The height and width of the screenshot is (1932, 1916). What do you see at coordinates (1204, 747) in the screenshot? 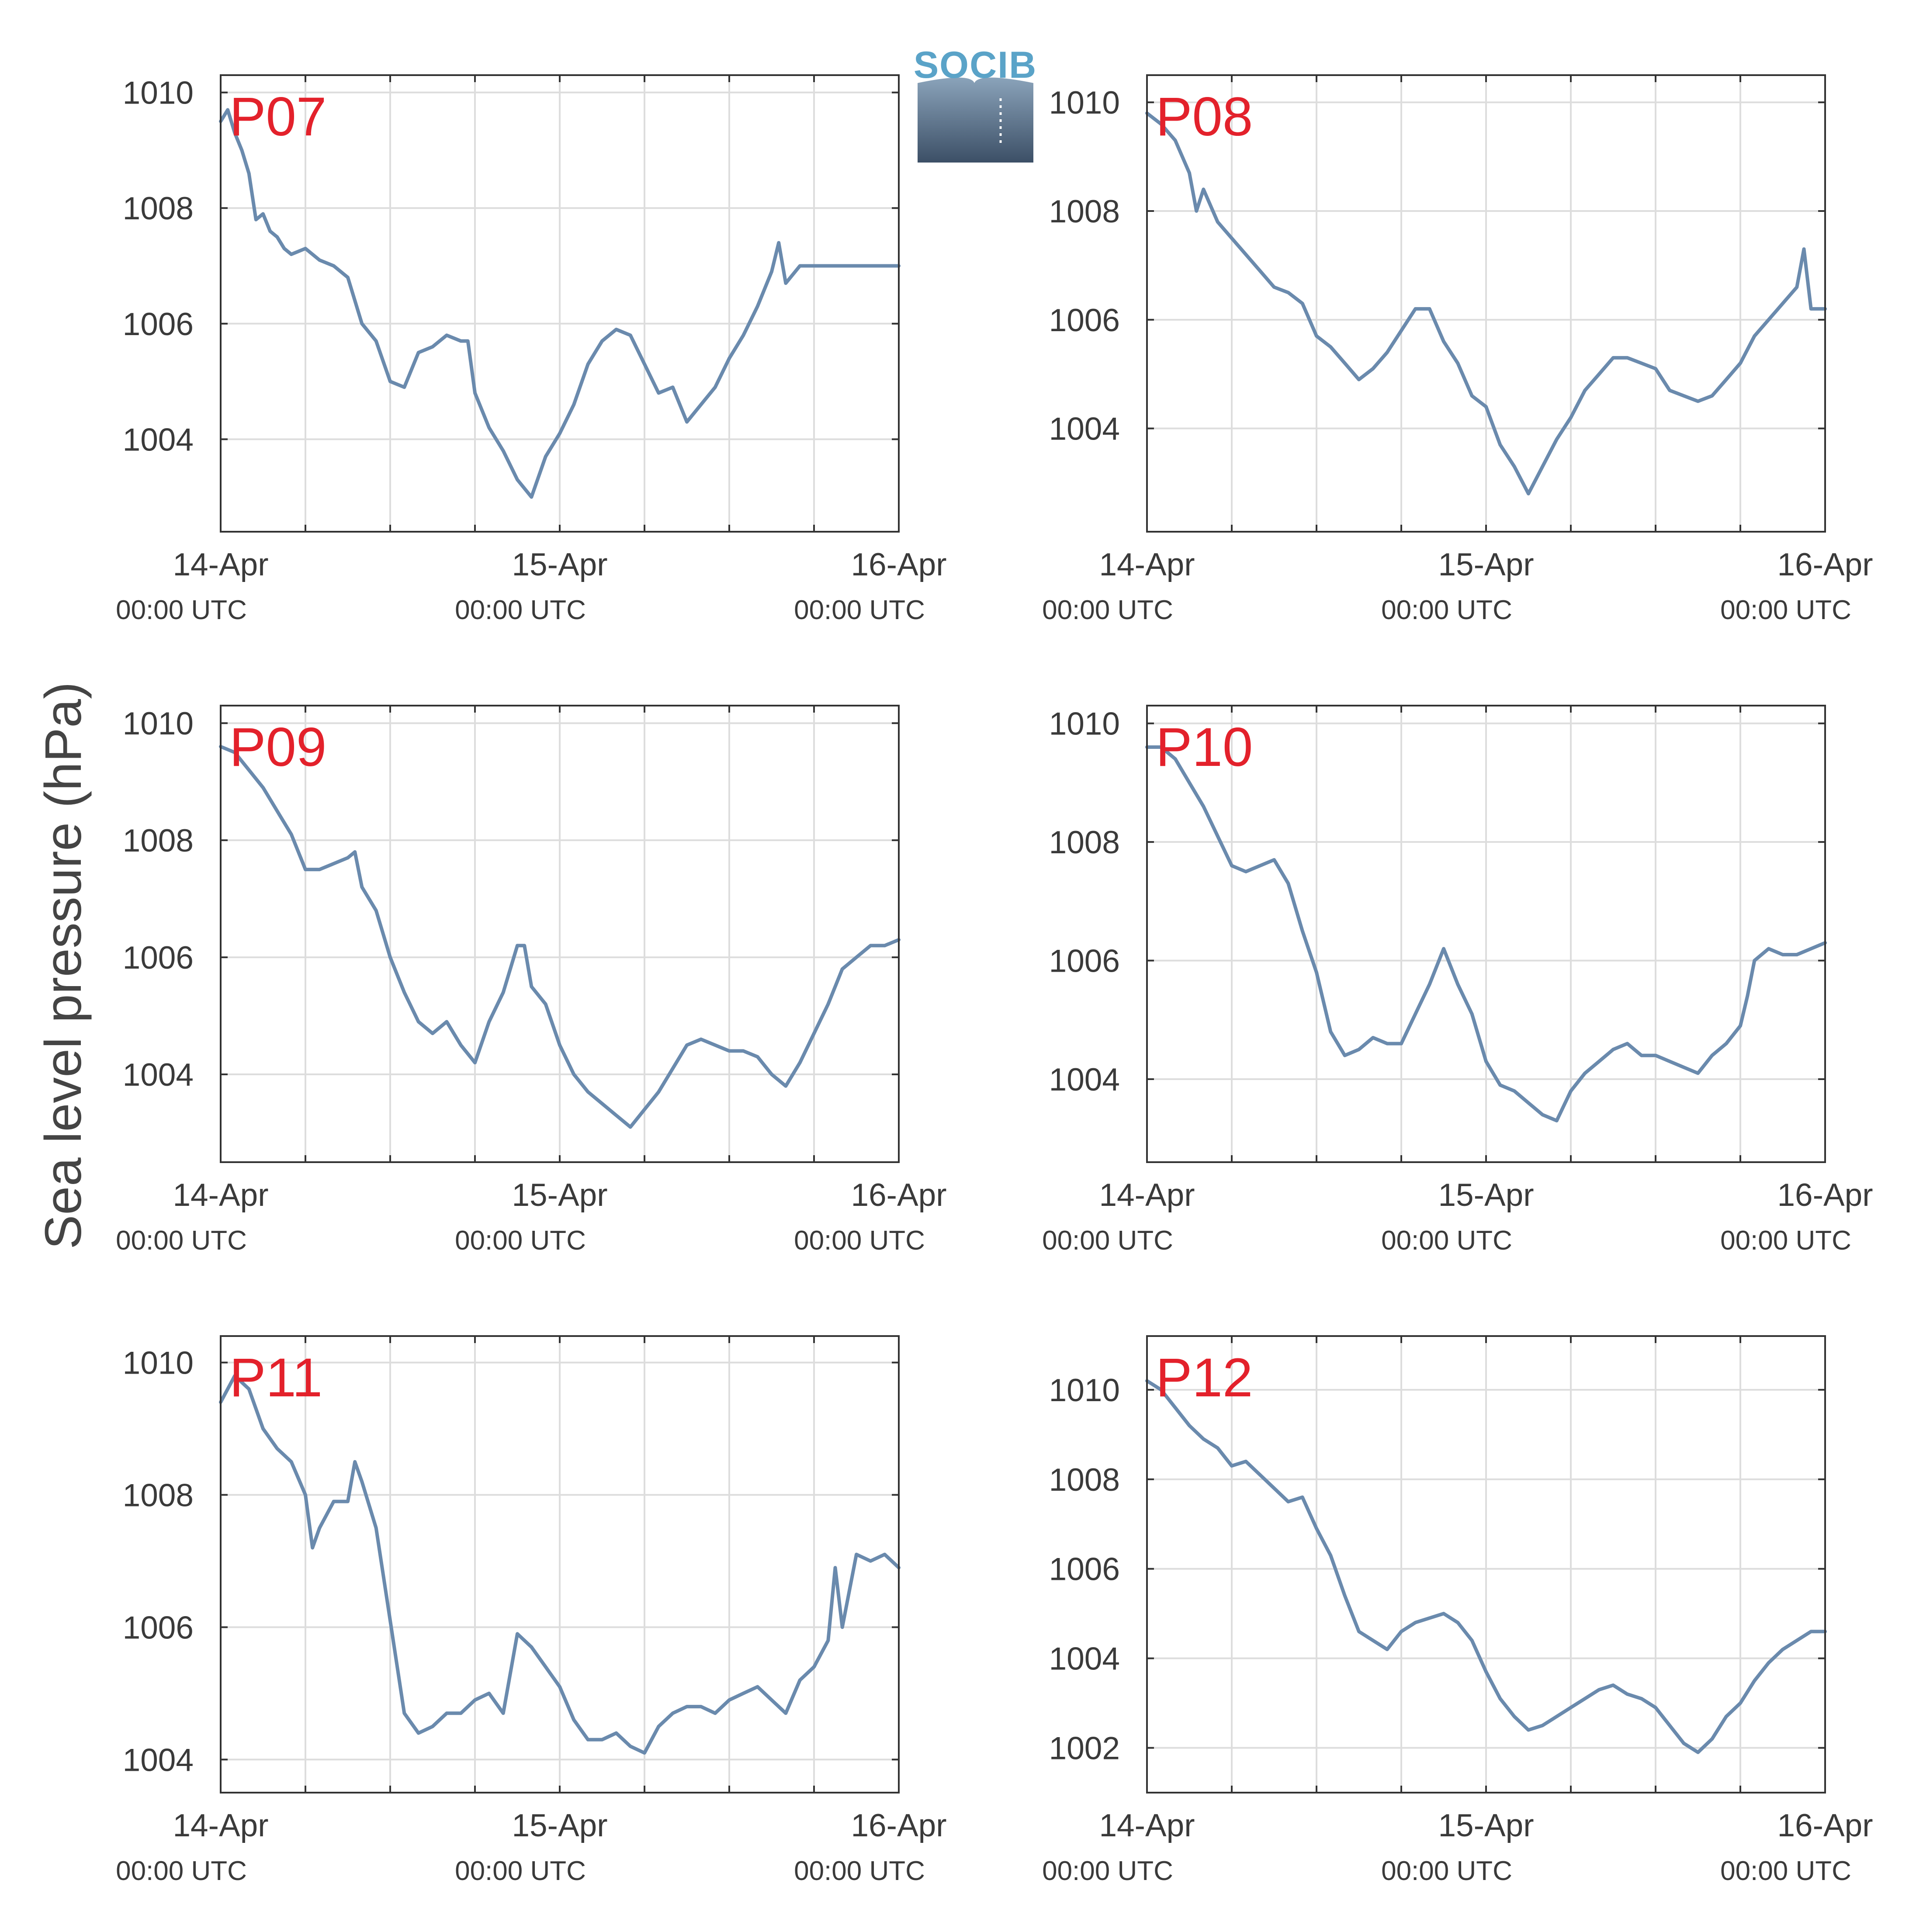
I see `panel-label: P10` at bounding box center [1204, 747].